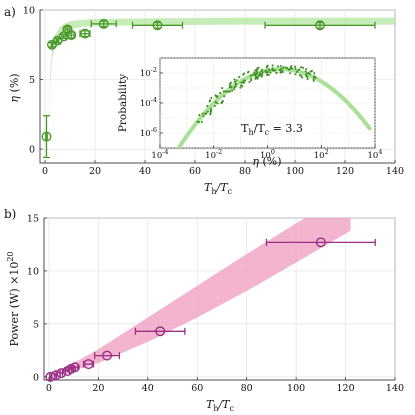 This screenshot has height=415, width=415. What do you see at coordinates (71, 35) in the screenshot?
I see `data-point` at bounding box center [71, 35].